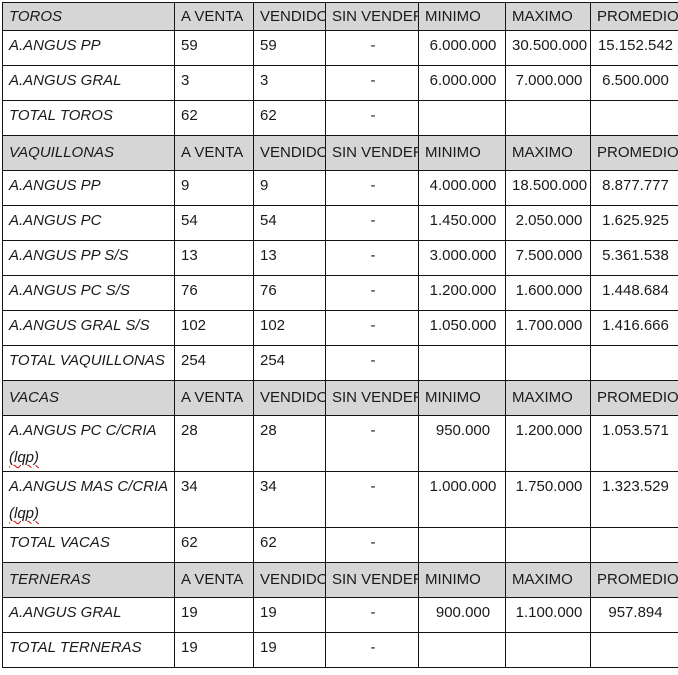 The height and width of the screenshot is (675, 678). What do you see at coordinates (462, 328) in the screenshot?
I see `cell-minimo: 1.050.000` at bounding box center [462, 328].